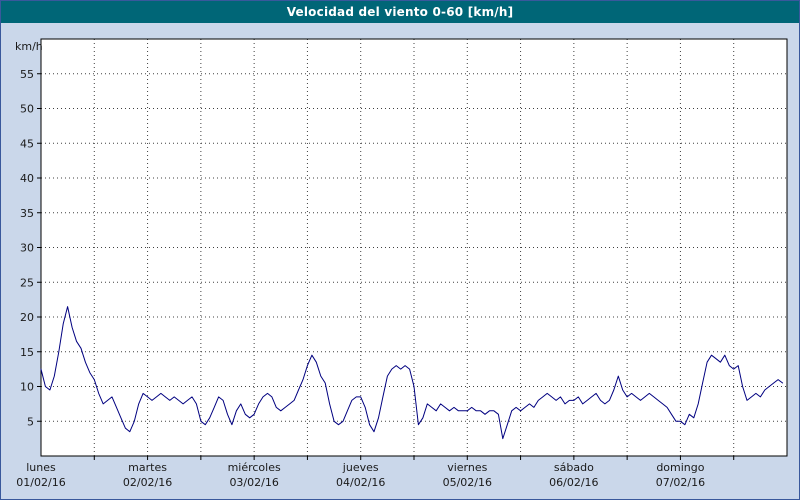  What do you see at coordinates (147, 467) in the screenshot?
I see `x-day-label: martes` at bounding box center [147, 467].